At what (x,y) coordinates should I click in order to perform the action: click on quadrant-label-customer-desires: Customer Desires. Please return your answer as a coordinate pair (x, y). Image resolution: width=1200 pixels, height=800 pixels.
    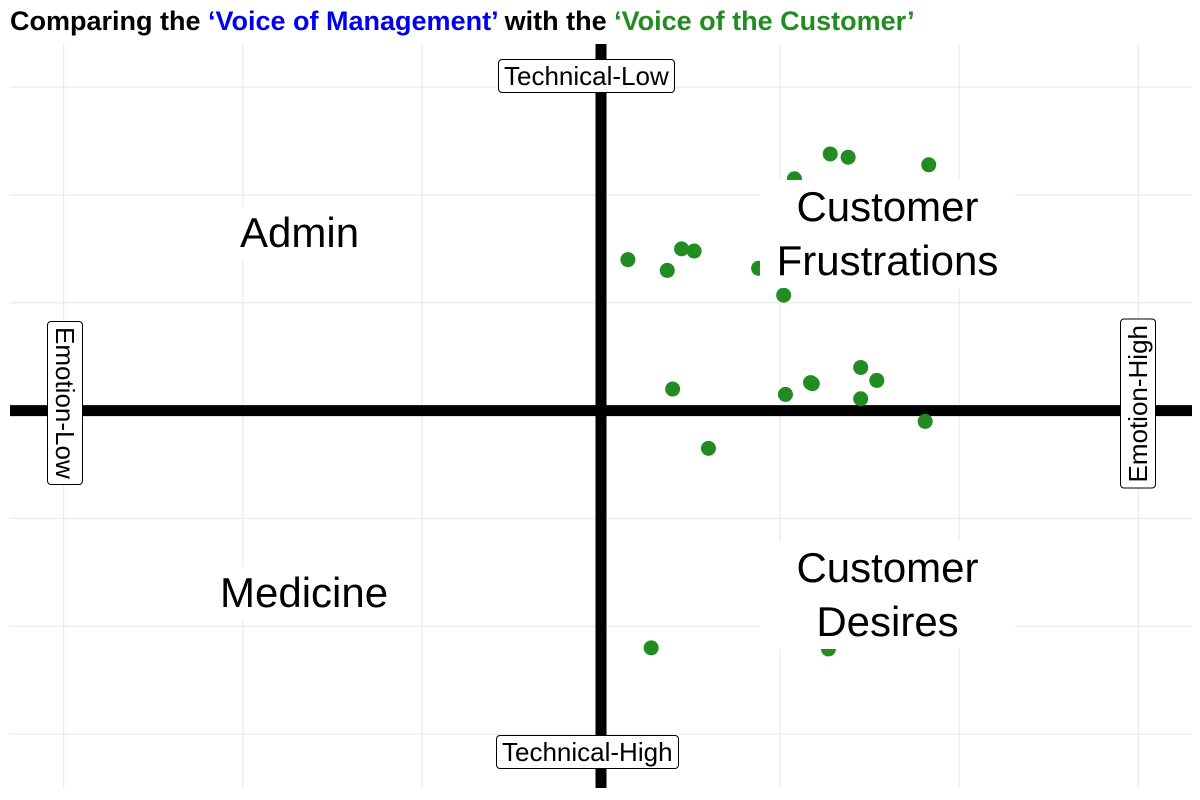
    Looking at the image, I should click on (887, 595).